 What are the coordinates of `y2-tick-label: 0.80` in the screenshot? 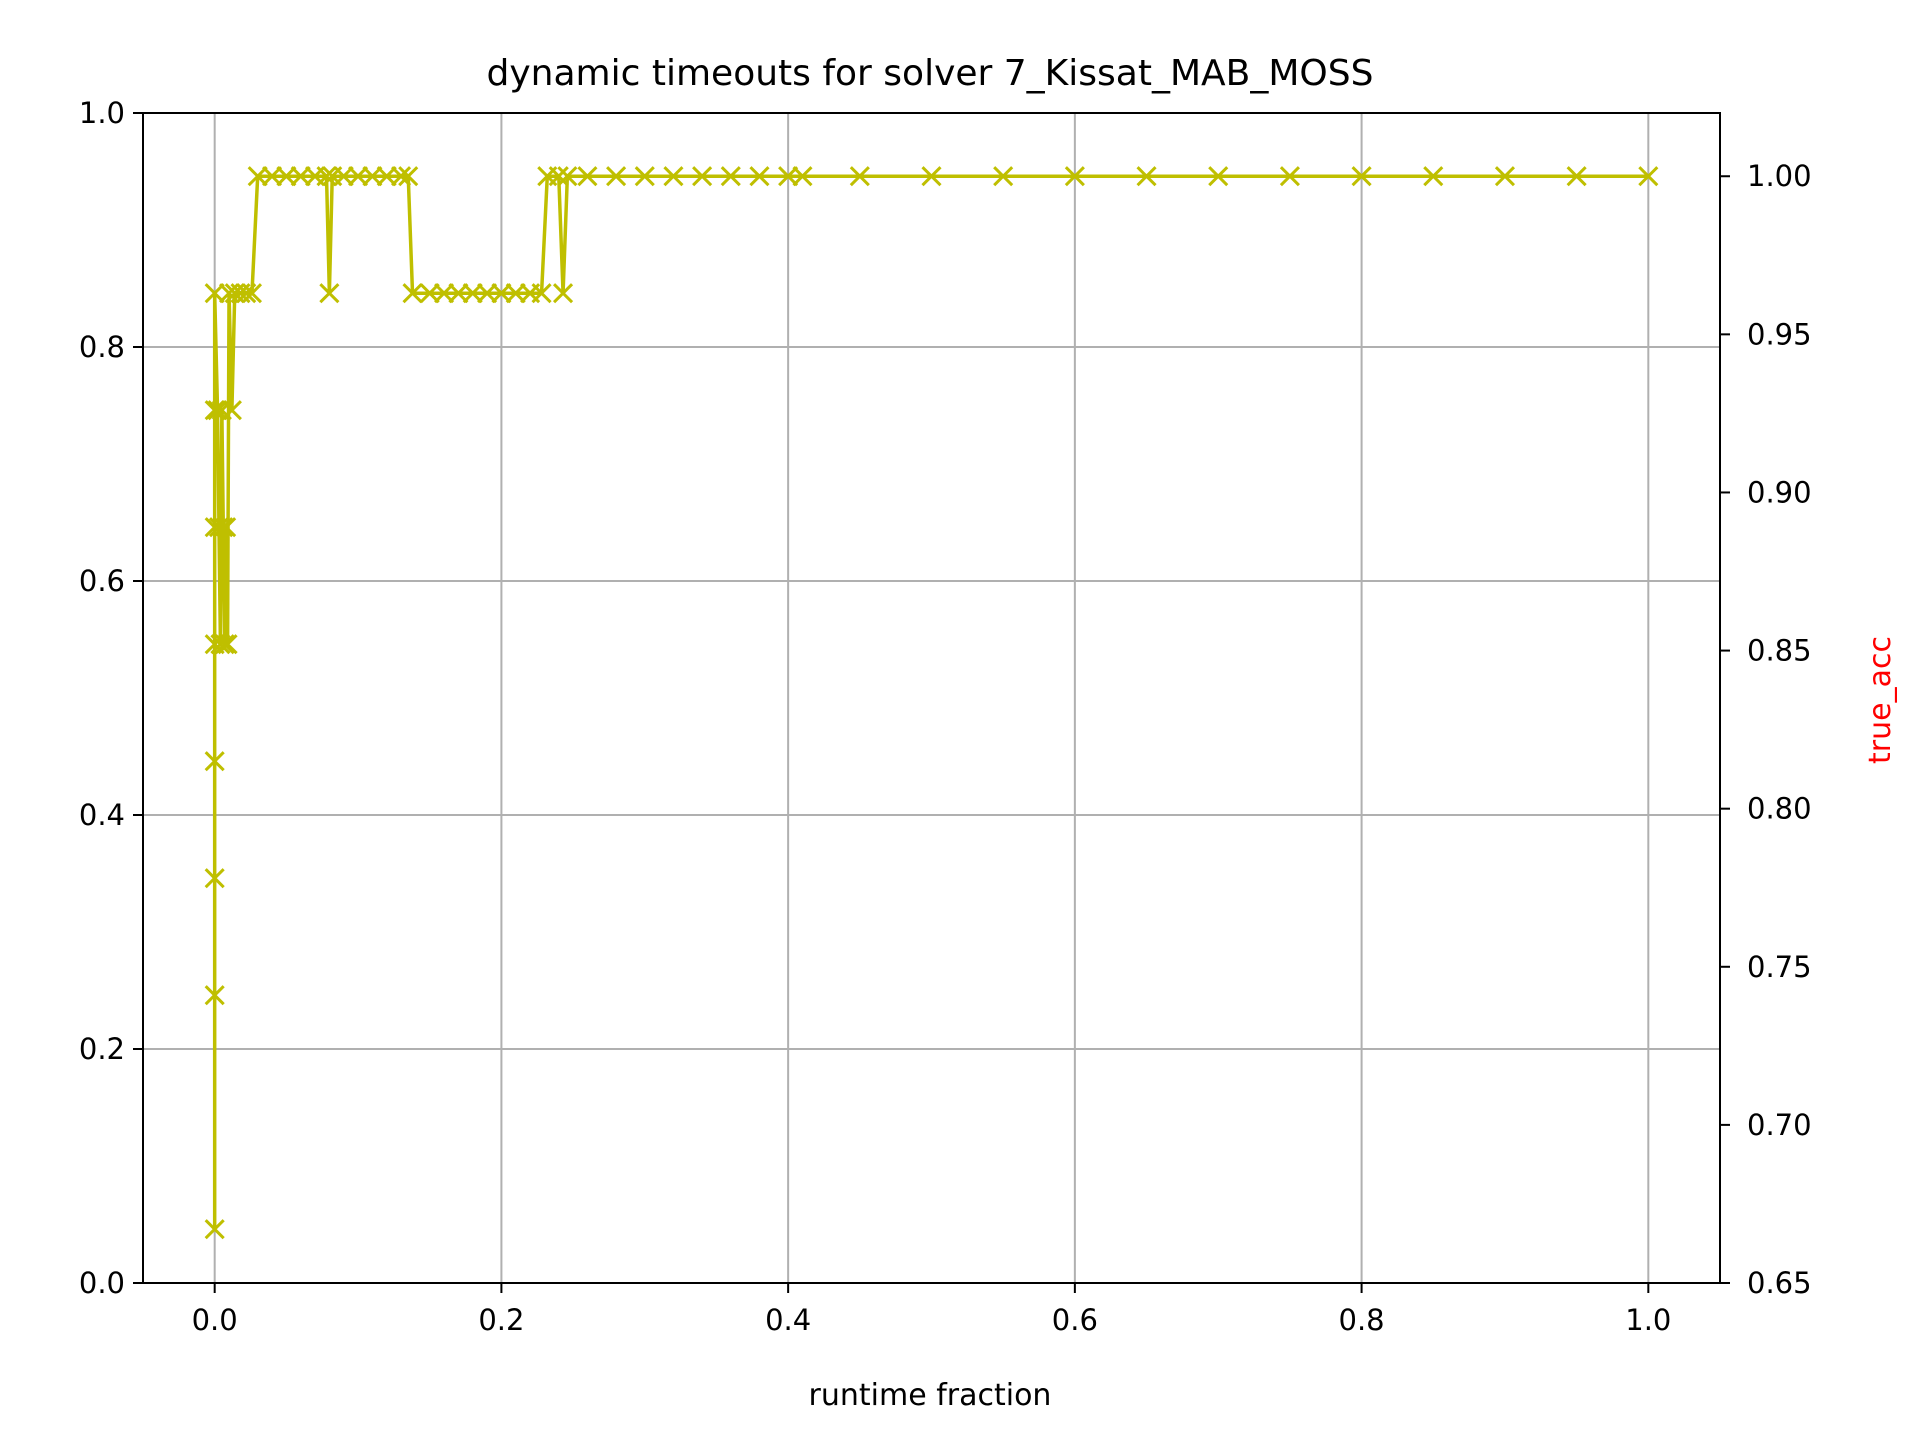 It's located at (1779, 809).